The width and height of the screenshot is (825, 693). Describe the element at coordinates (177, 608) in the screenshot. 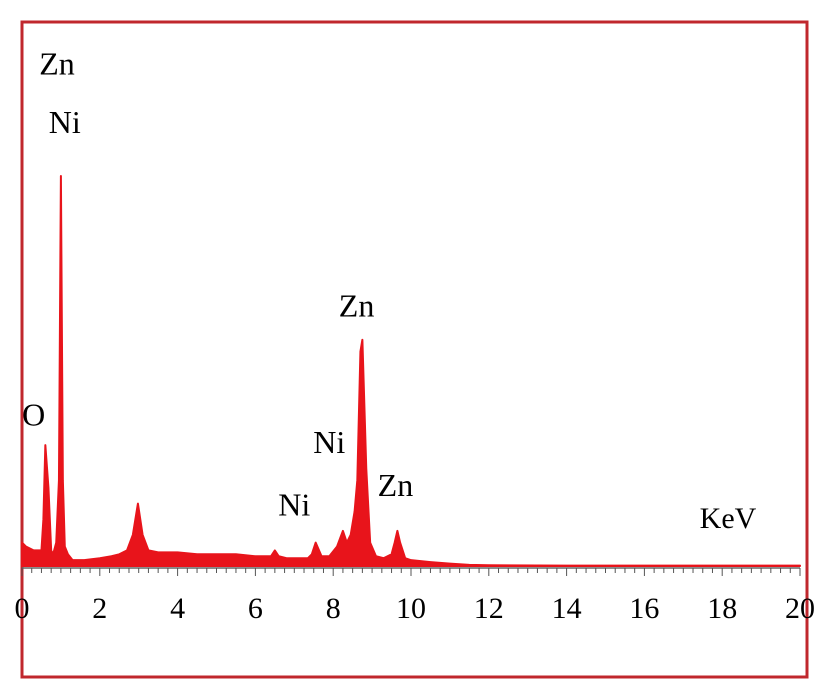

I see `x-tick-label: 4` at that location.